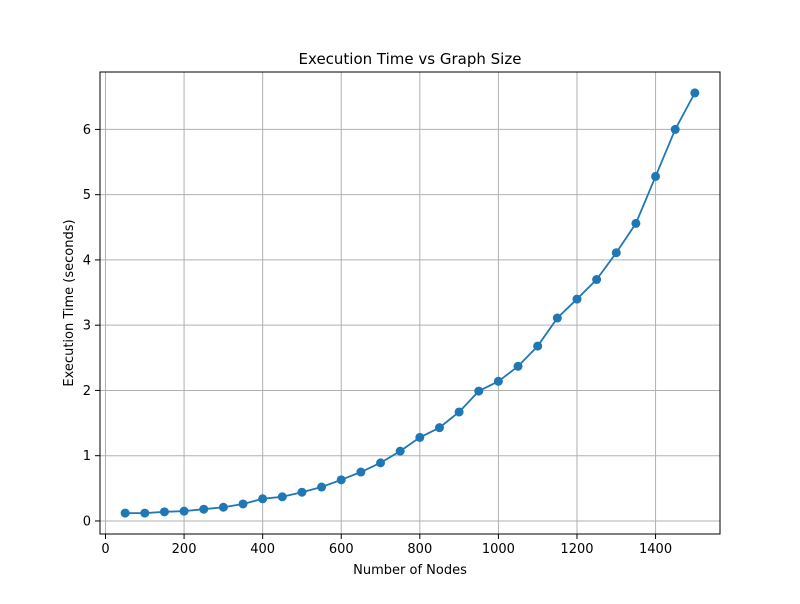  I want to click on x-tick-label: 1000, so click(498, 549).